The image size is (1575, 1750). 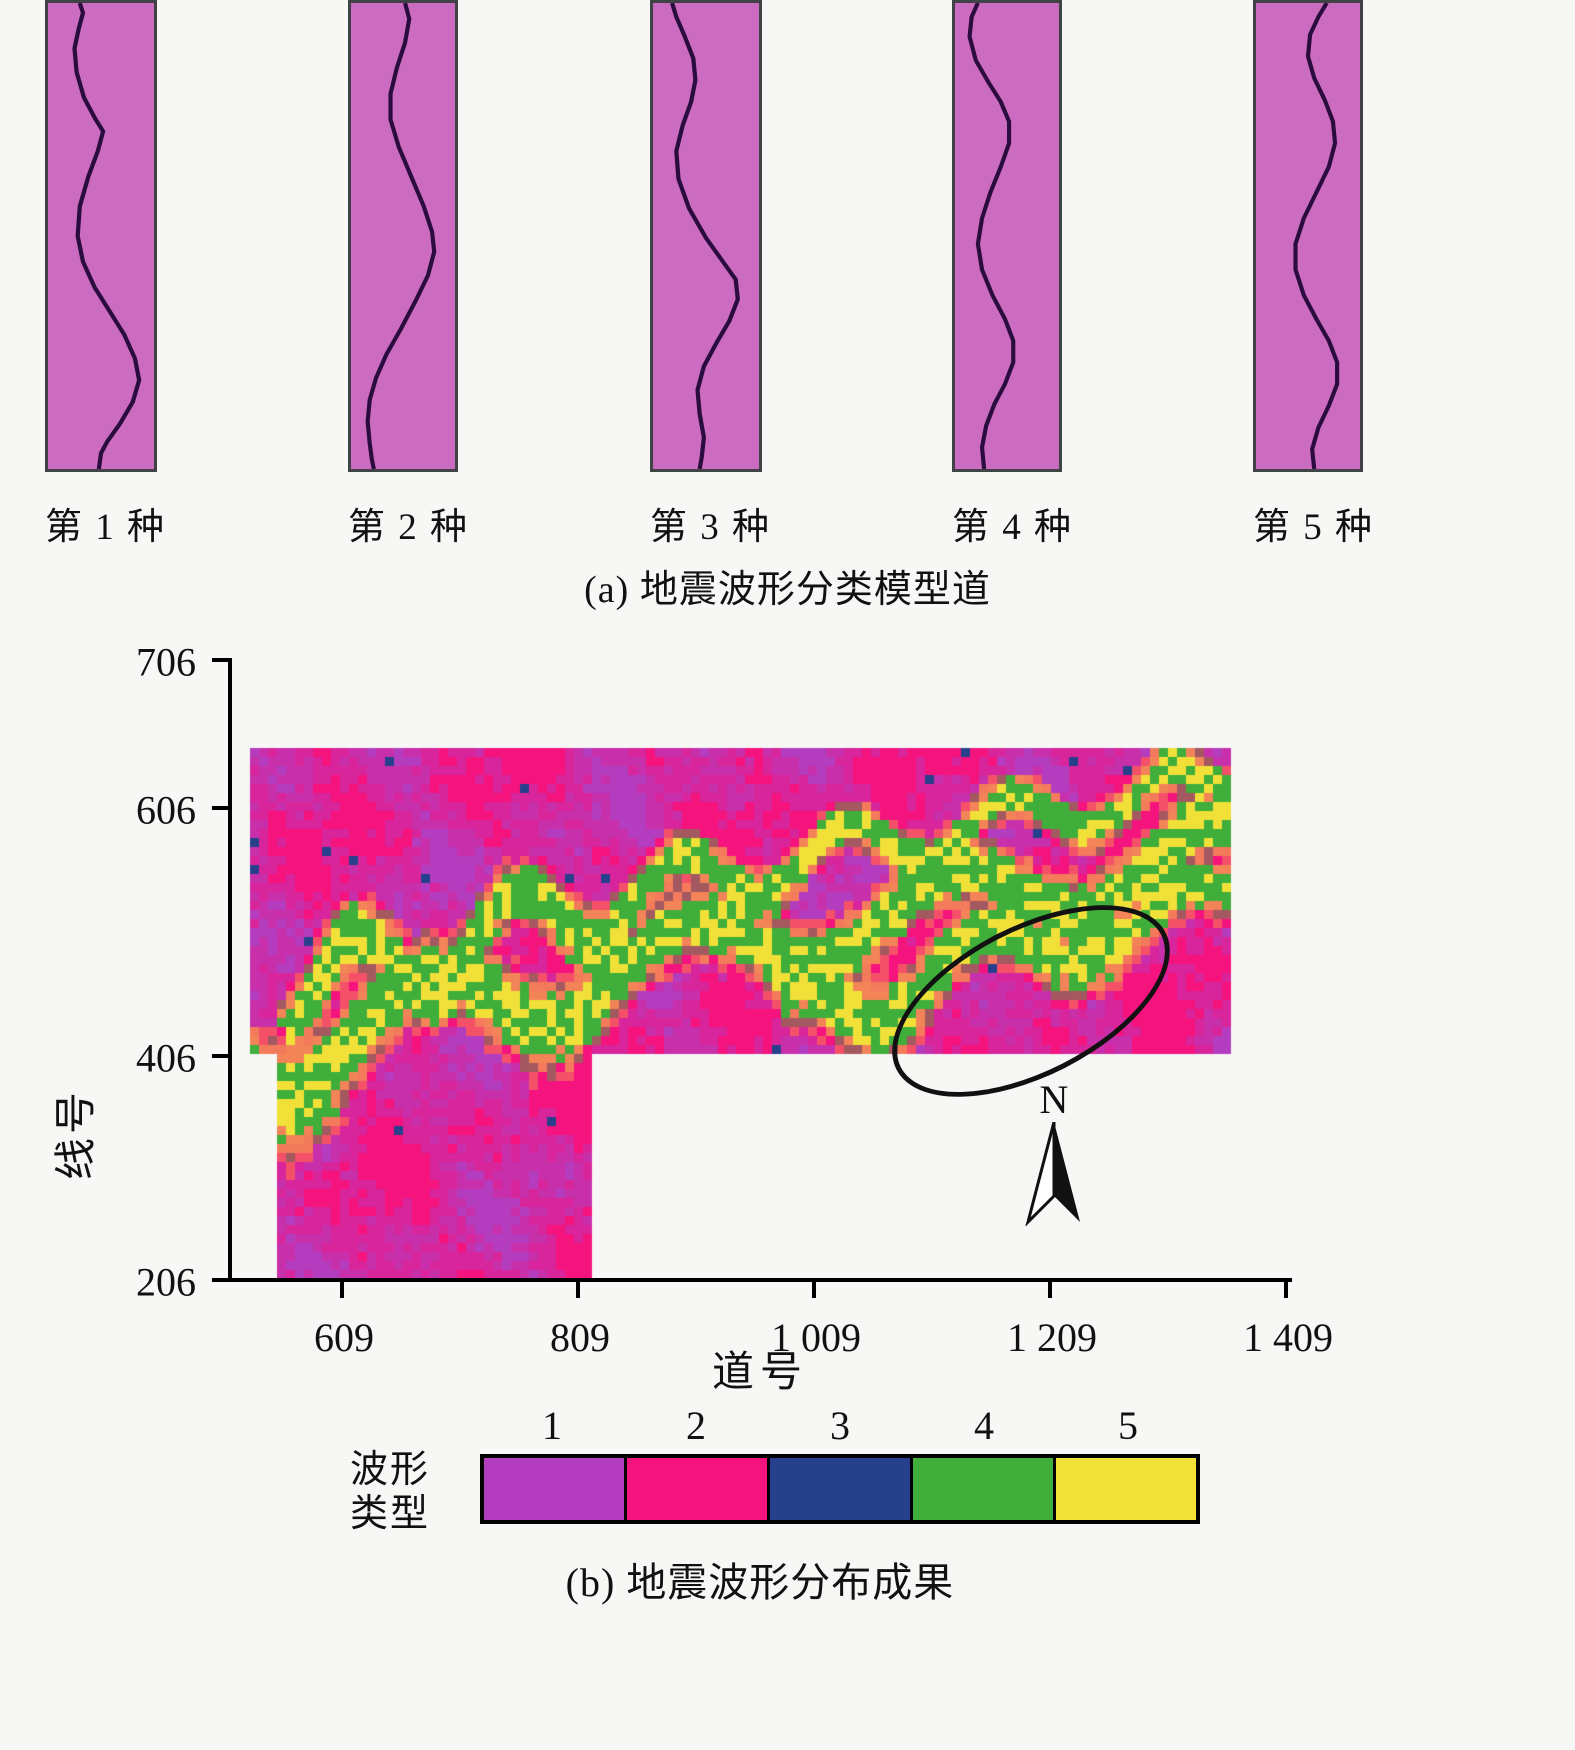 I want to click on y-tick-606: 606, so click(x=184, y=810).